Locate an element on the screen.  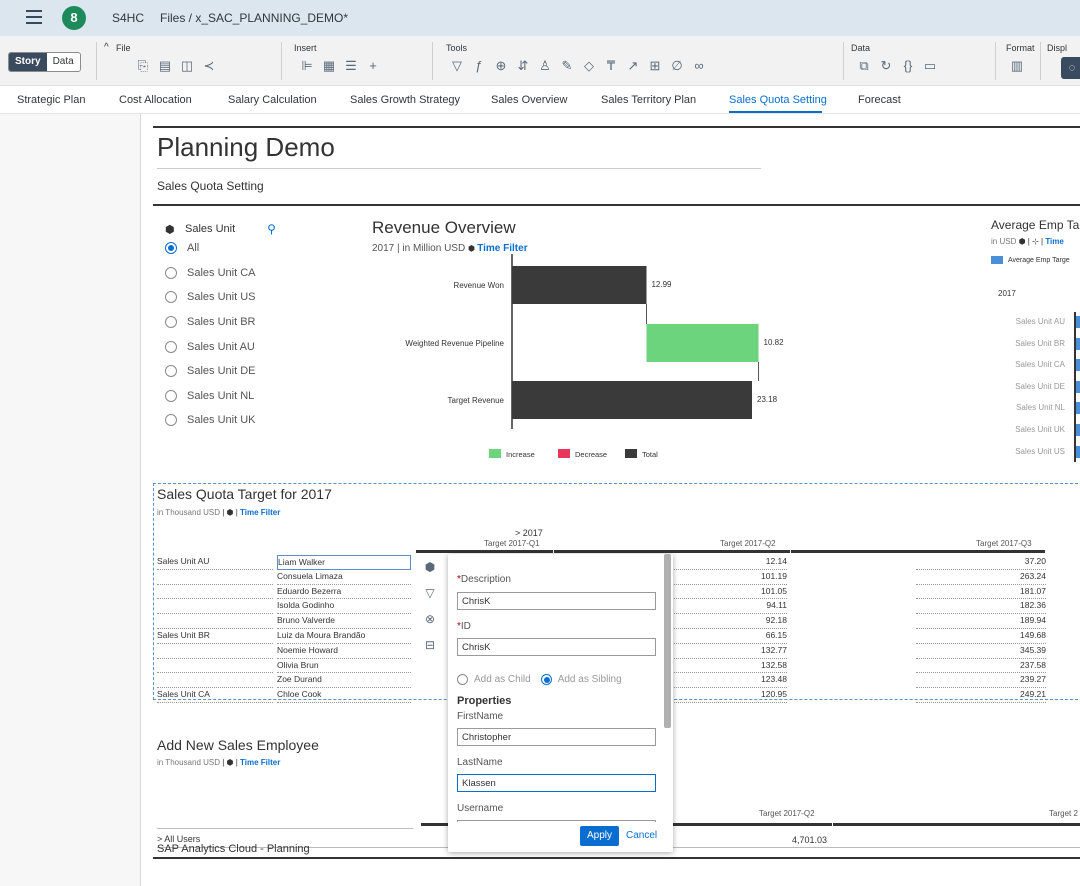
q2-value-cell: 101.05 is located at coordinates (722, 592).